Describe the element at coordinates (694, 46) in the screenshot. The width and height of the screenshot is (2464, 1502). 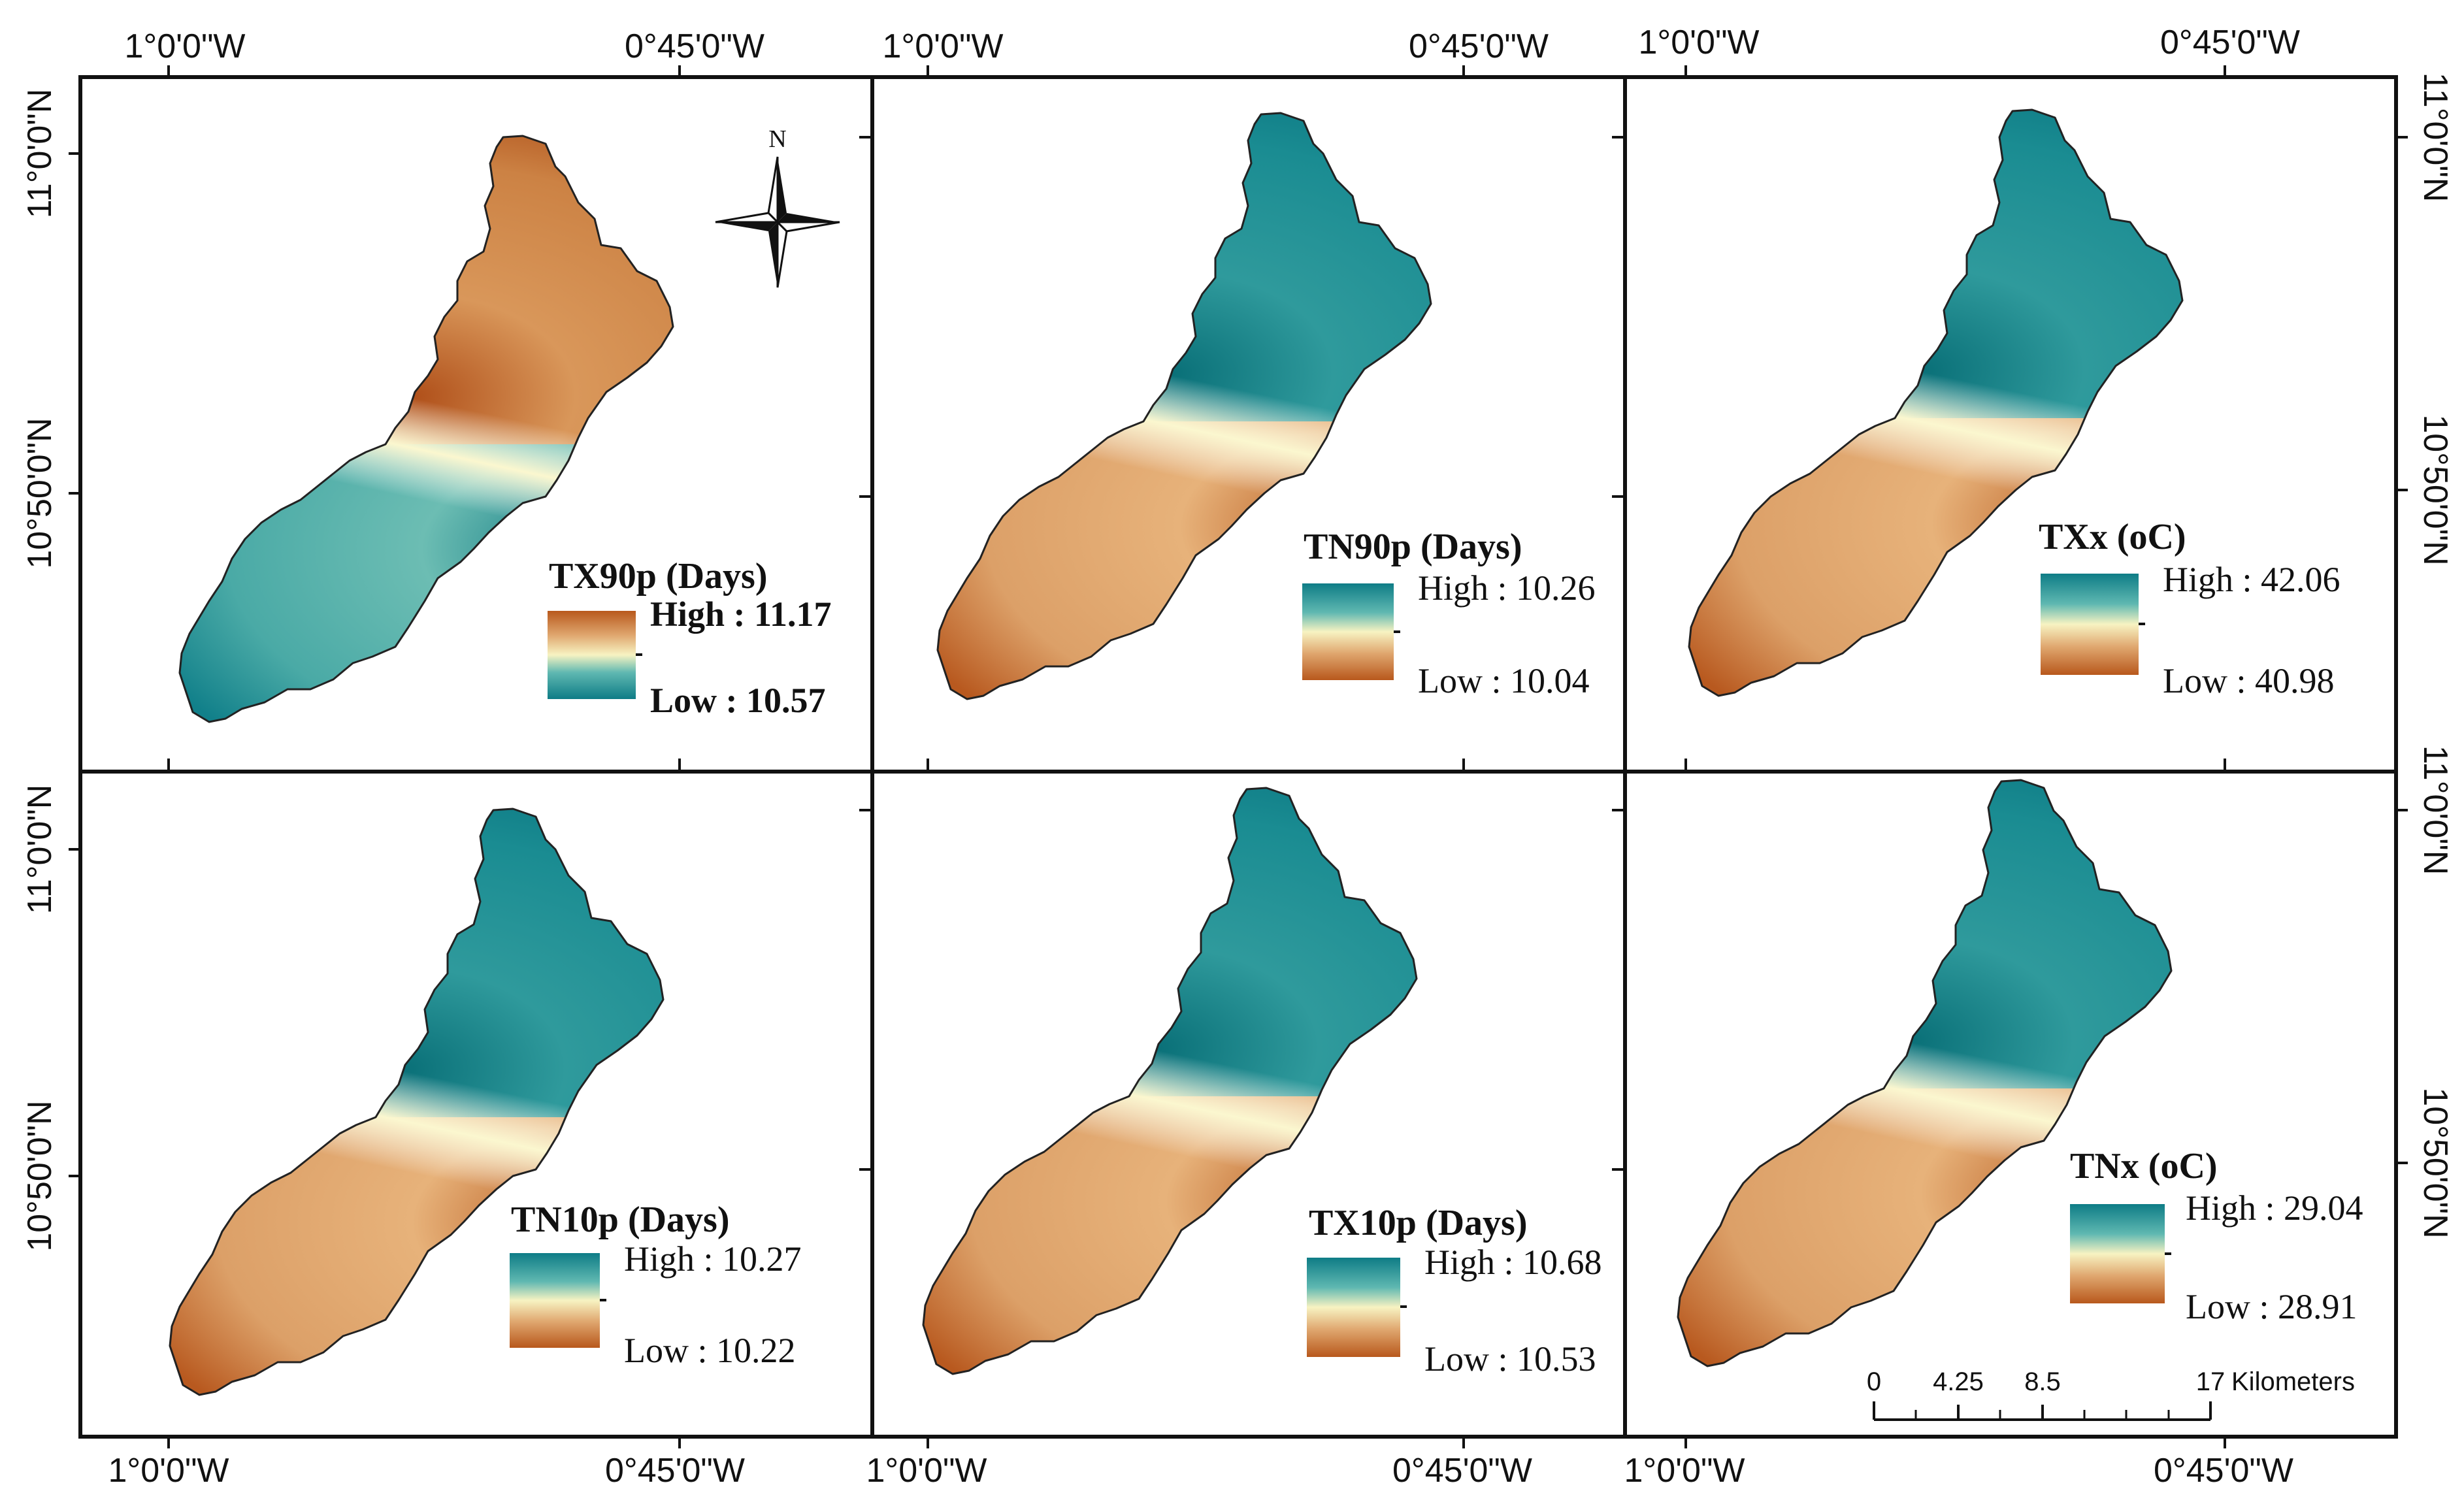
I see `lon-label-top-1-east: 0°45'0"W` at that location.